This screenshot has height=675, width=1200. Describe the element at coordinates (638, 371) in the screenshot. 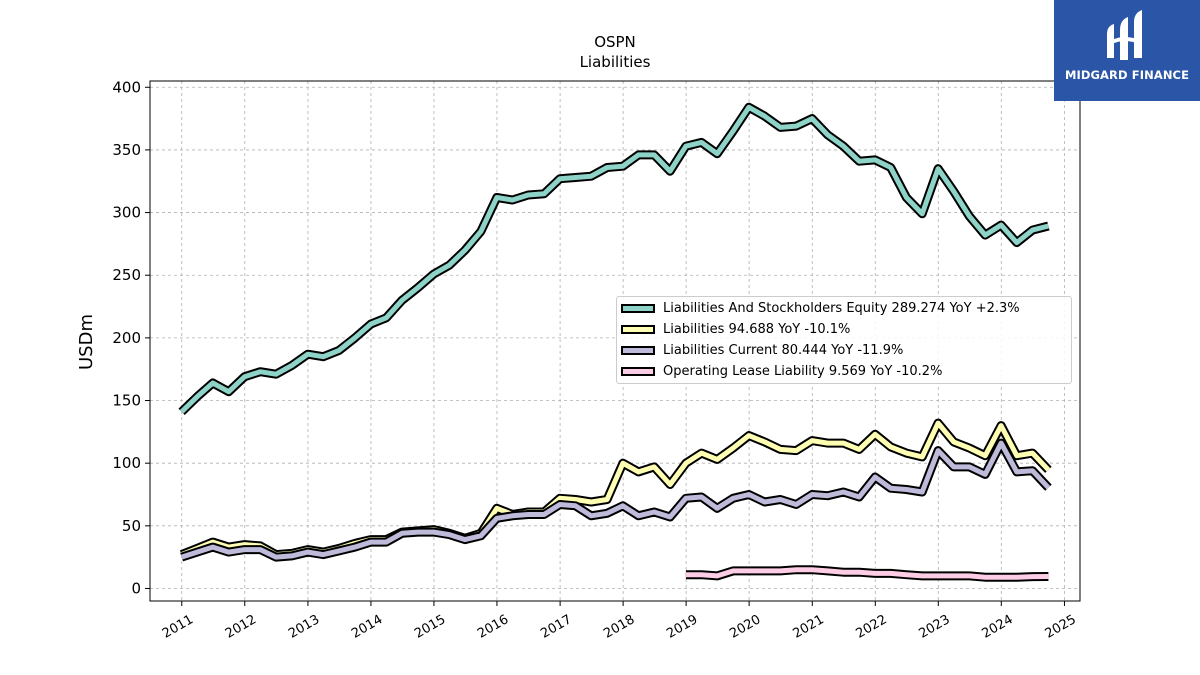

I see `legend-swatch-operating-lease` at that location.